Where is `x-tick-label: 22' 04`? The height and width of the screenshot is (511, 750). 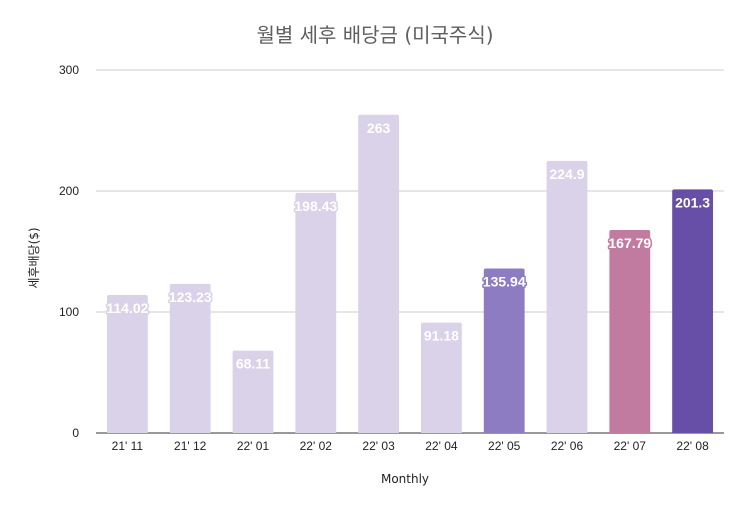 x-tick-label: 22' 04 is located at coordinates (441, 446).